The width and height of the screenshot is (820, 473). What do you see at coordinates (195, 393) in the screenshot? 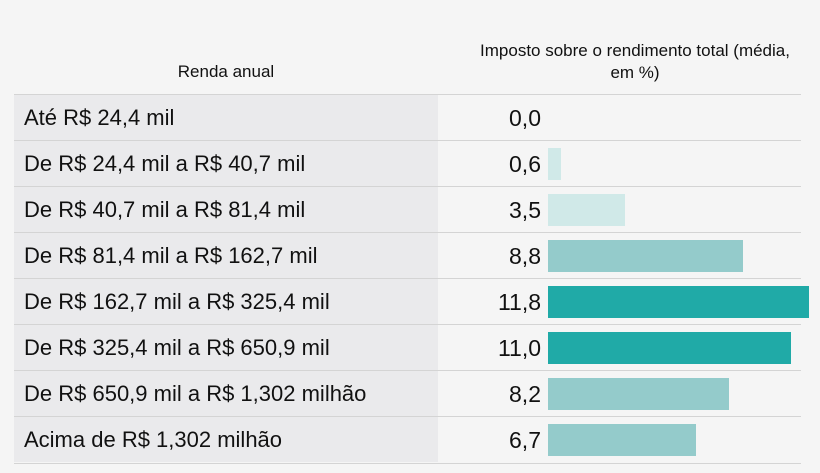
I see `category-label: De R$ 650,9 mil a R$ 1,302 milhão` at bounding box center [195, 393].